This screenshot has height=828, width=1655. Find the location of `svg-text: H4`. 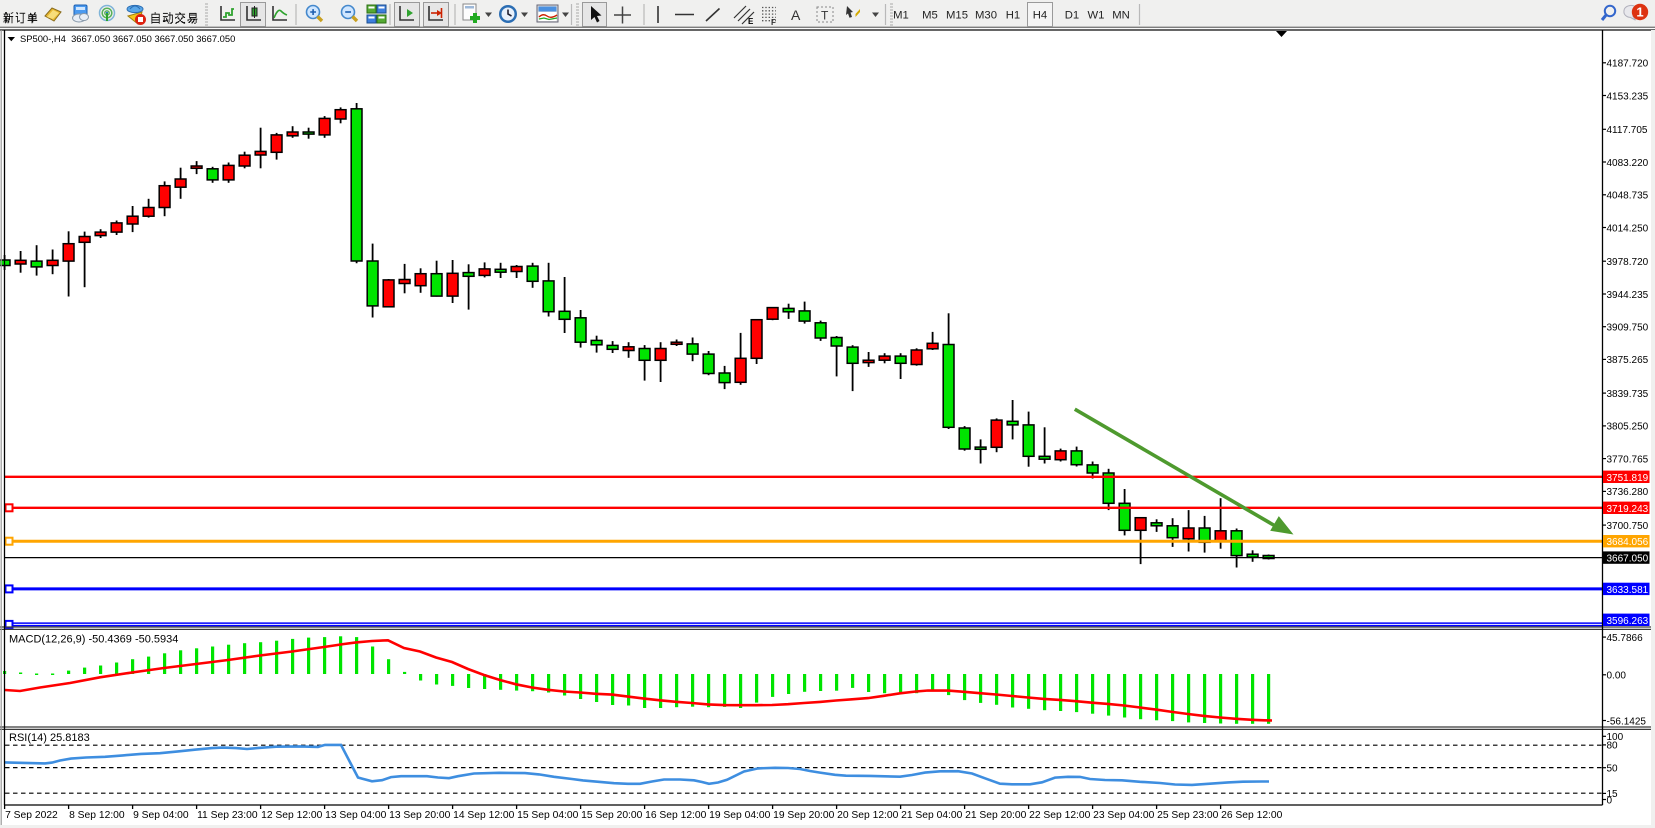

svg-text: H4 is located at coordinates (1040, 16).